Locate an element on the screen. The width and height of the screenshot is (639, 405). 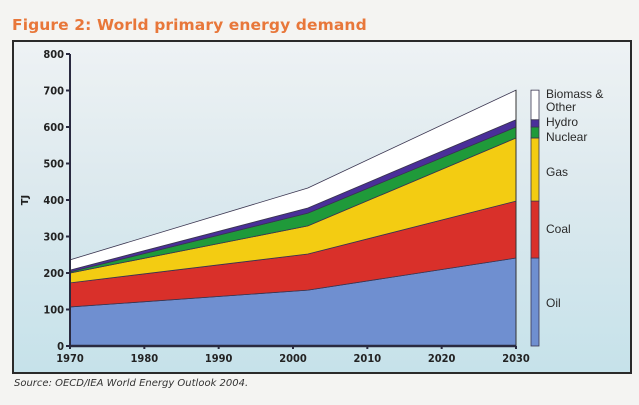
legend-label-coal: Coal is located at coordinates (558, 229).